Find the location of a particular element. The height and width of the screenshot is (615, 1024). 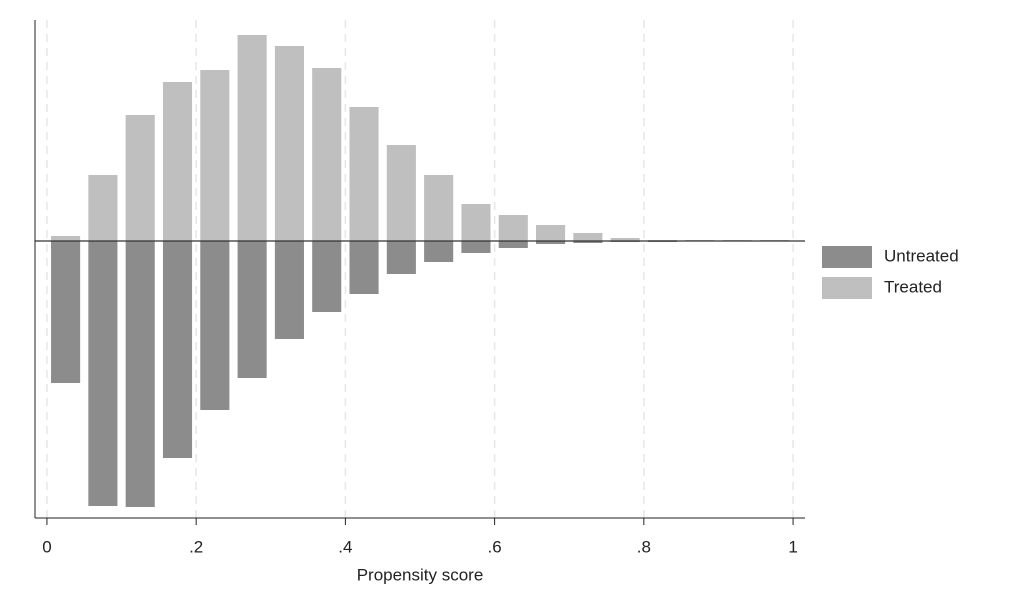

x-tick-label: 0 is located at coordinates (46, 546).